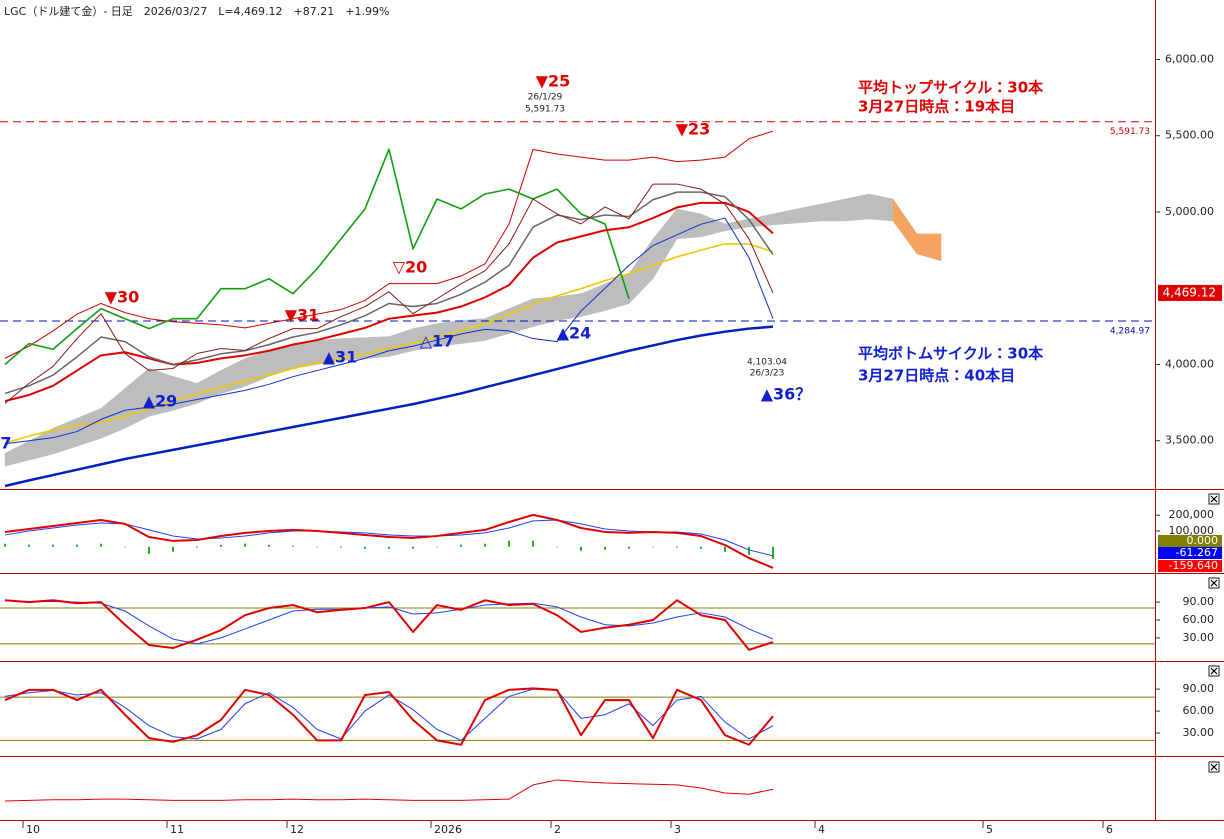 The height and width of the screenshot is (839, 1224). I want to click on annotation: ▽20, so click(410, 267).